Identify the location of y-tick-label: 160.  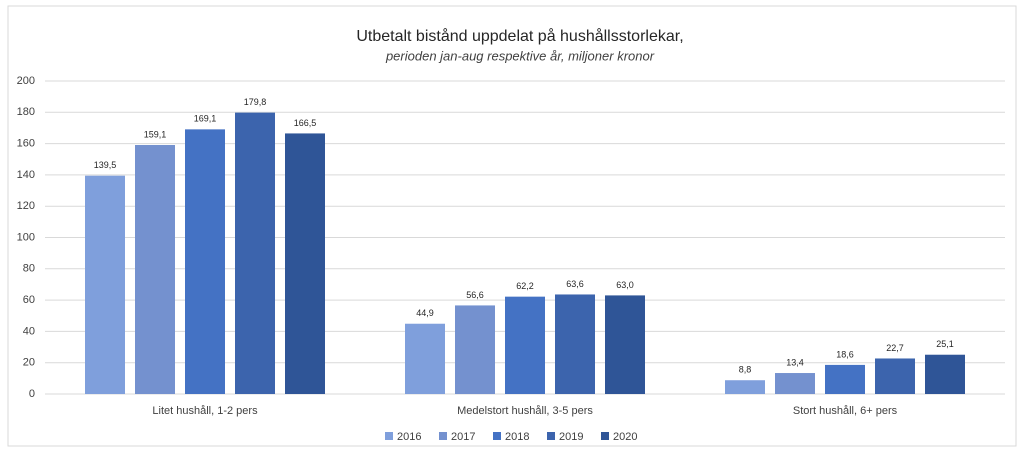
(26, 144).